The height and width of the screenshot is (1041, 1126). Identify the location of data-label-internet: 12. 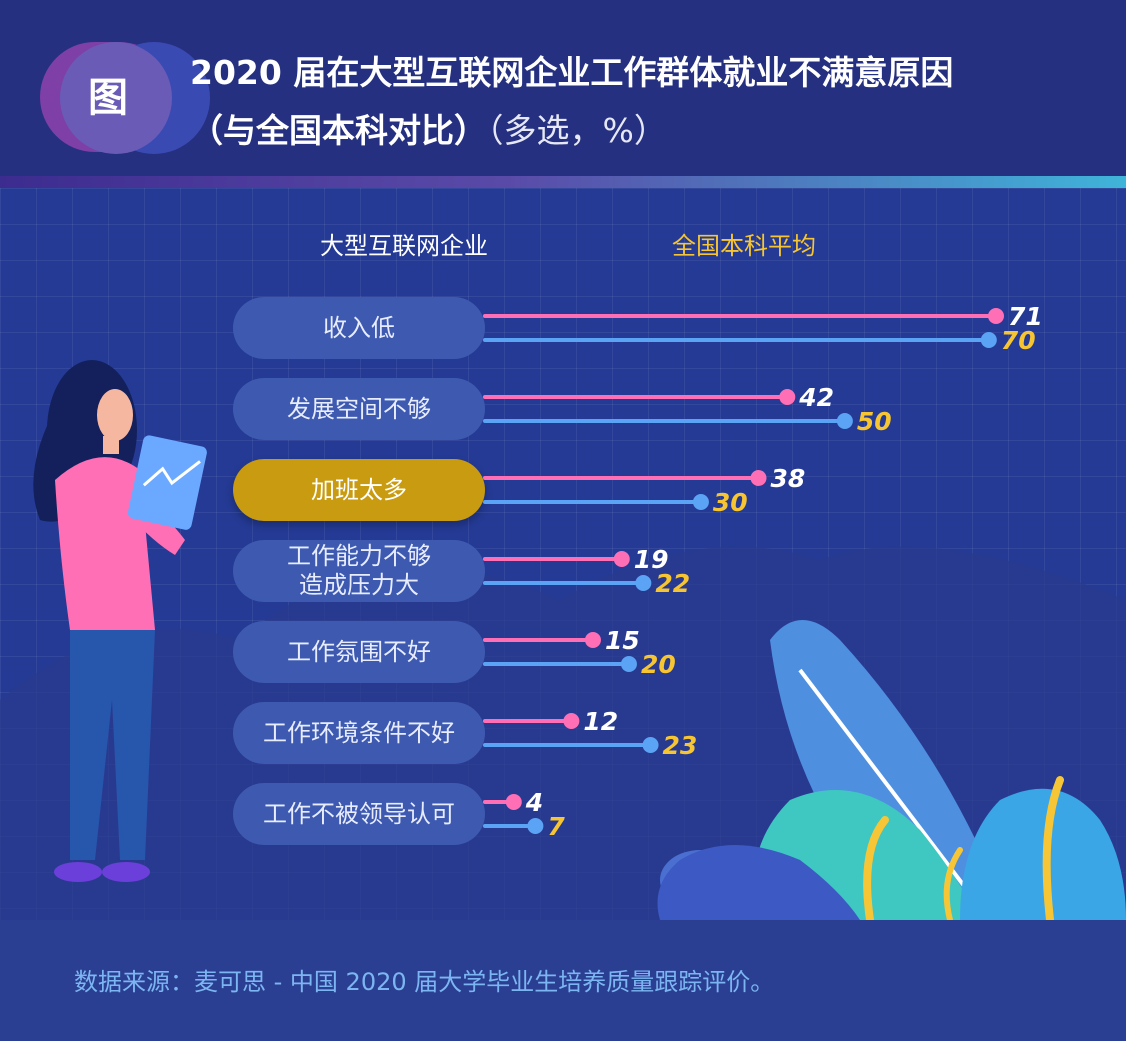
(600, 721).